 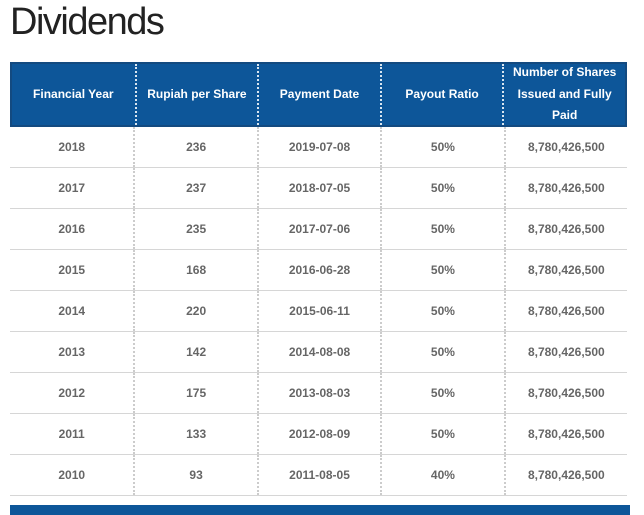 I want to click on header-cell-financial-year: Financial Year, so click(x=73, y=93).